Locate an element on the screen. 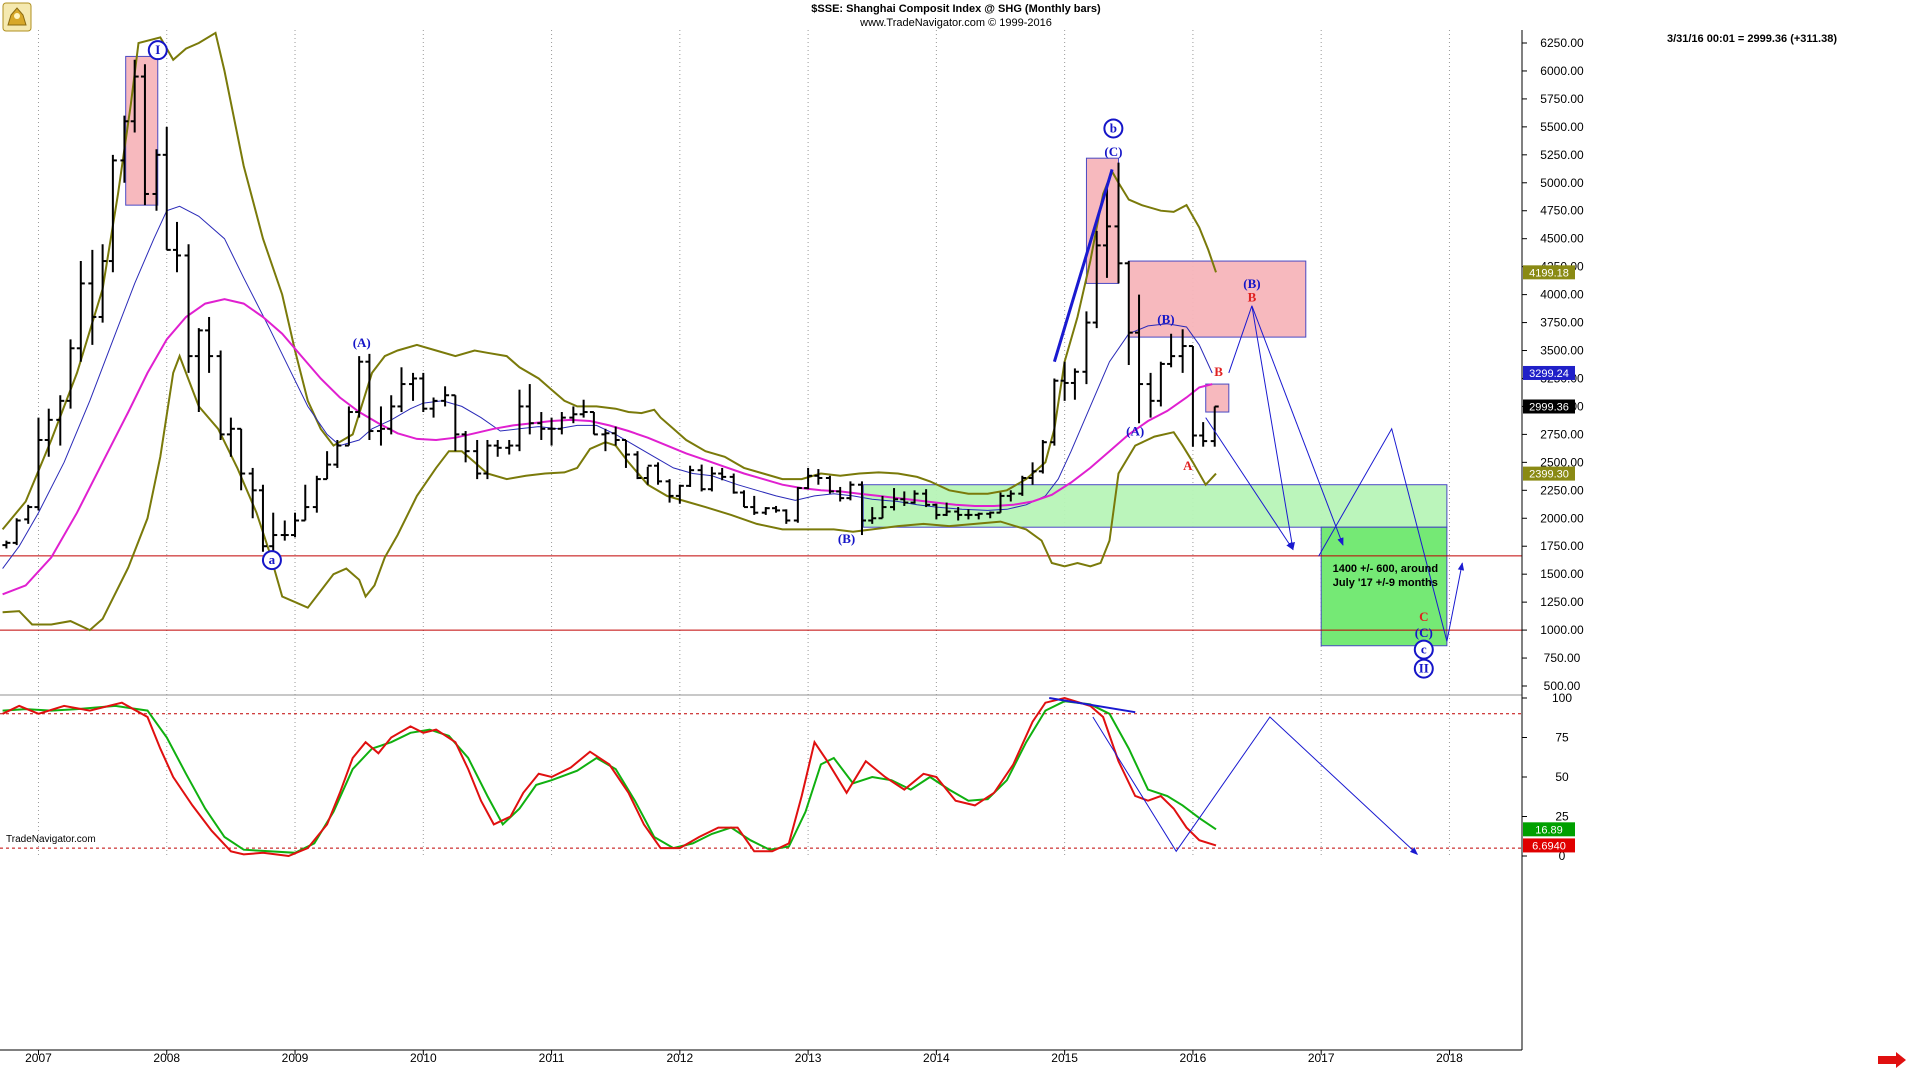  price-value-tag: 3299.24 is located at coordinates (1549, 372).